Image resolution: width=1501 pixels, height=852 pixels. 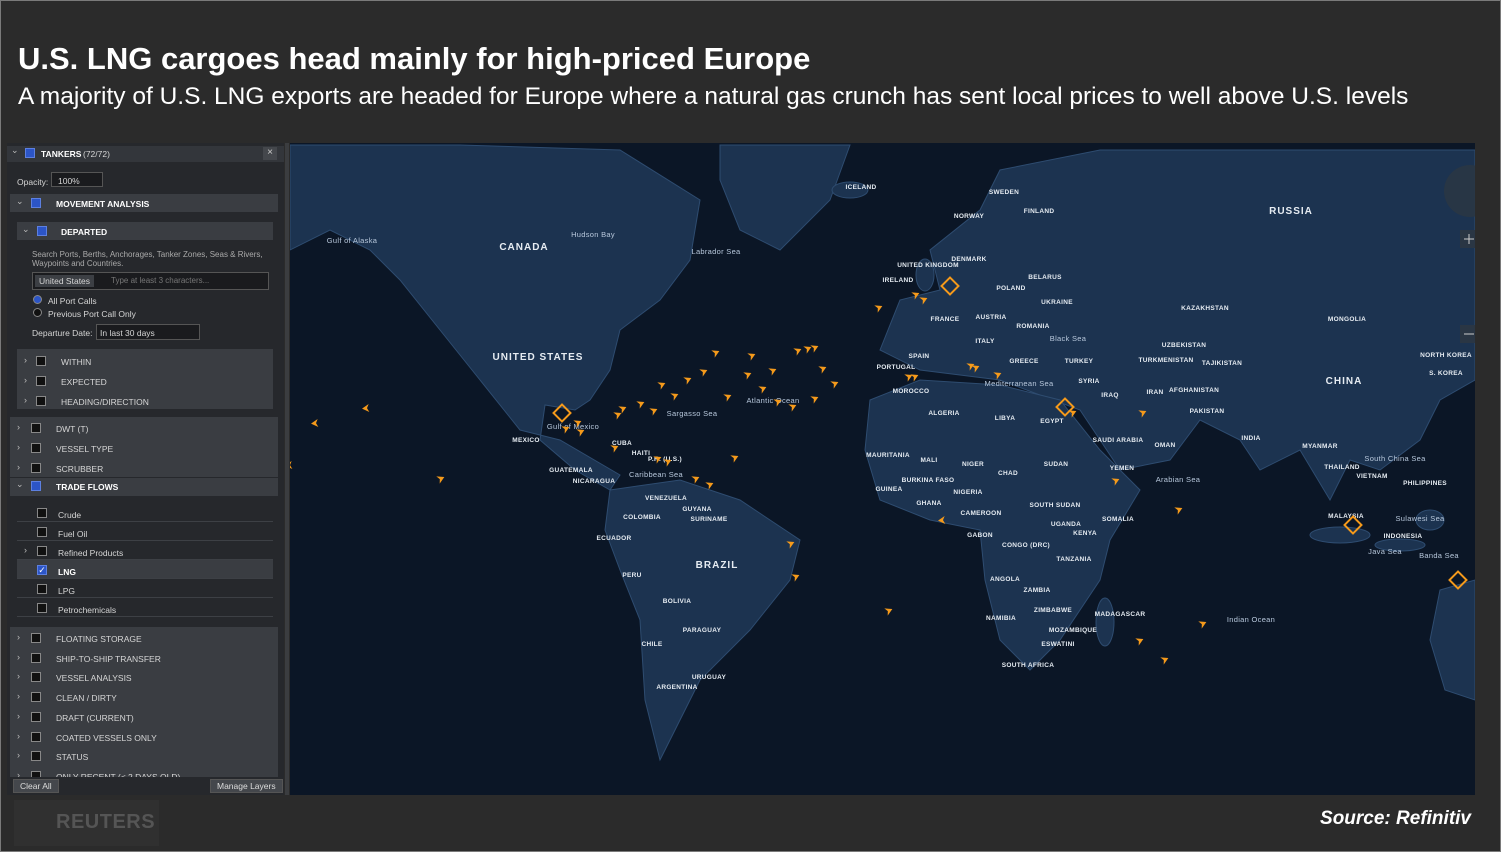 I want to click on filter-label: CLEAN / DIRTY, so click(x=86, y=698).